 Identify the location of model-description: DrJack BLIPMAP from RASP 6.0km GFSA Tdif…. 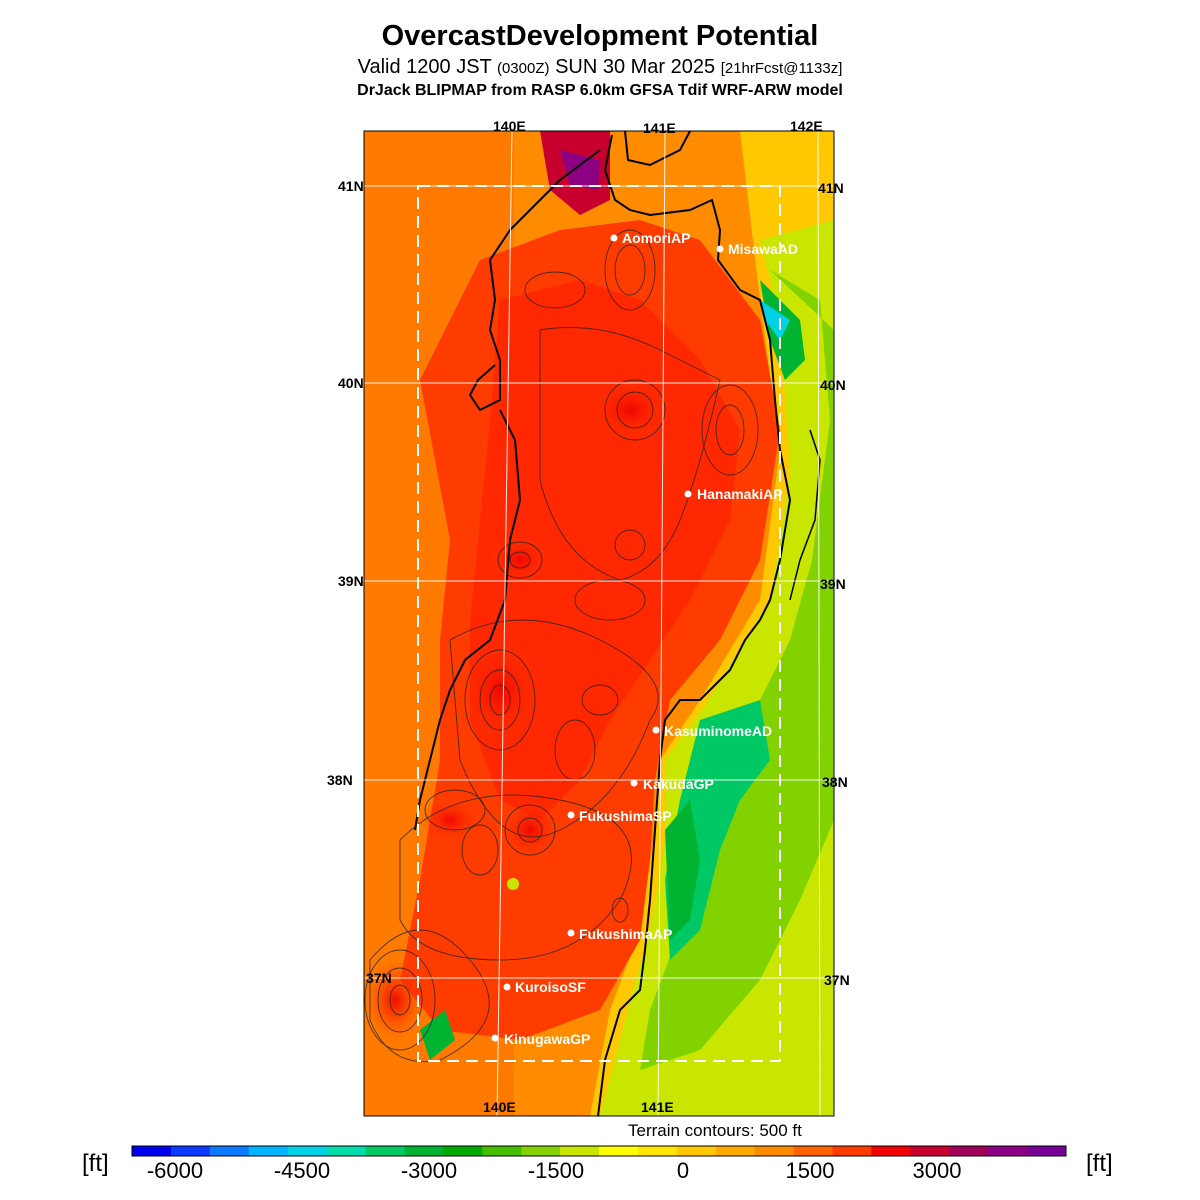
(600, 90).